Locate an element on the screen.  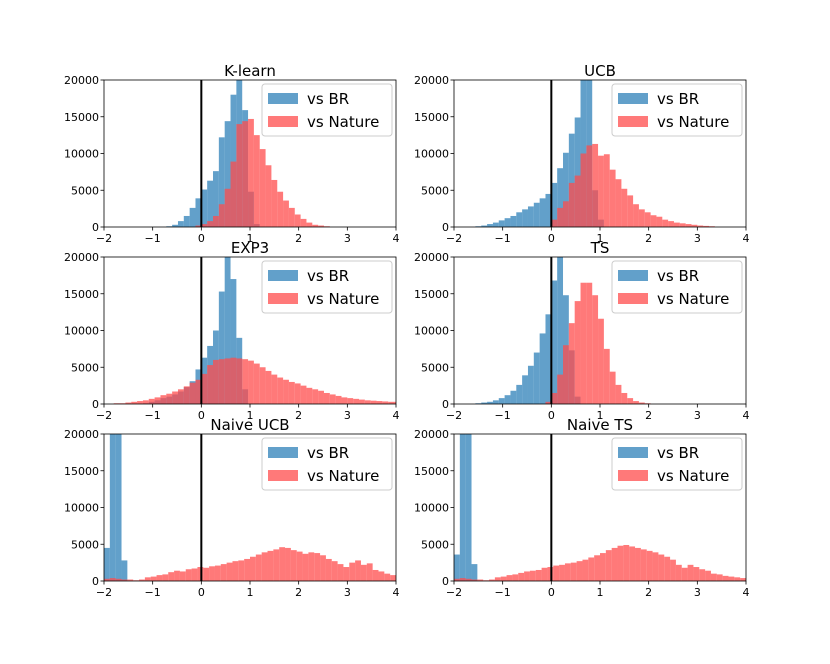
x-tick-label: −1 is located at coordinates (153, 415).